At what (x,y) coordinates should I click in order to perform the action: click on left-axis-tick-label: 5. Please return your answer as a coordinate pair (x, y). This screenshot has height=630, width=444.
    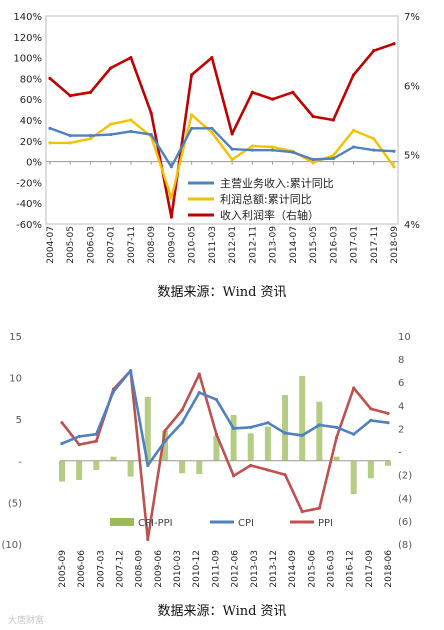
    Looking at the image, I should click on (19, 420).